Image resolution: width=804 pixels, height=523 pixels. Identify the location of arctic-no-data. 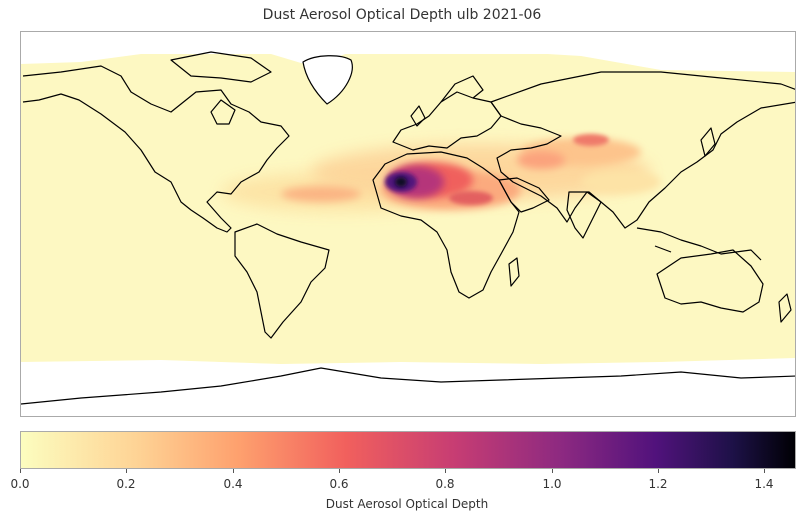
(408, 52).